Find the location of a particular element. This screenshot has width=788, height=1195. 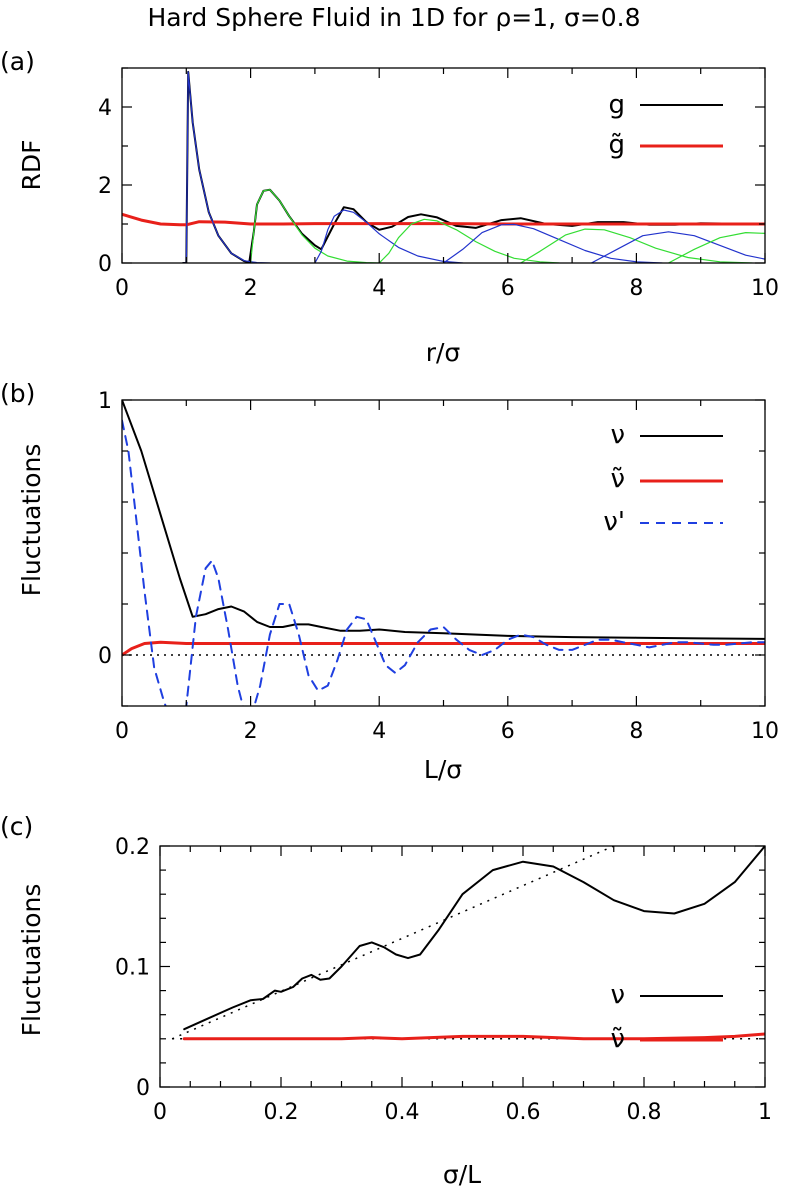

legend-b-nuprime-label: ν' is located at coordinates (614, 522).